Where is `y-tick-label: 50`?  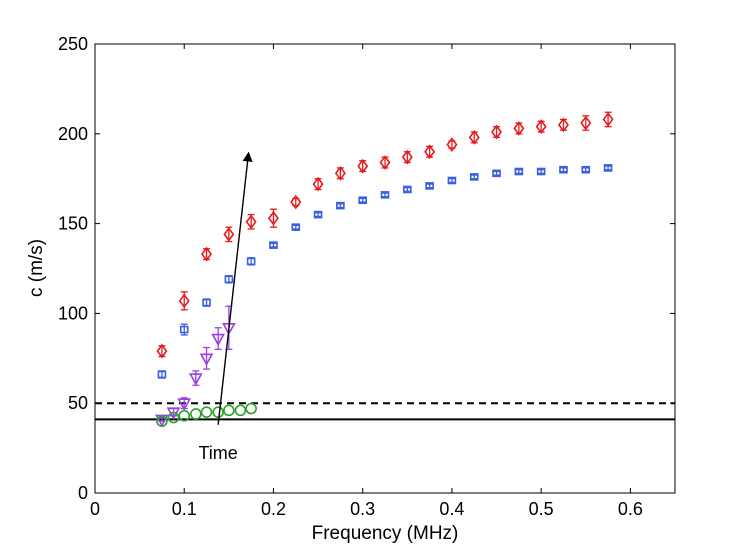
y-tick-label: 50 is located at coordinates (78, 403).